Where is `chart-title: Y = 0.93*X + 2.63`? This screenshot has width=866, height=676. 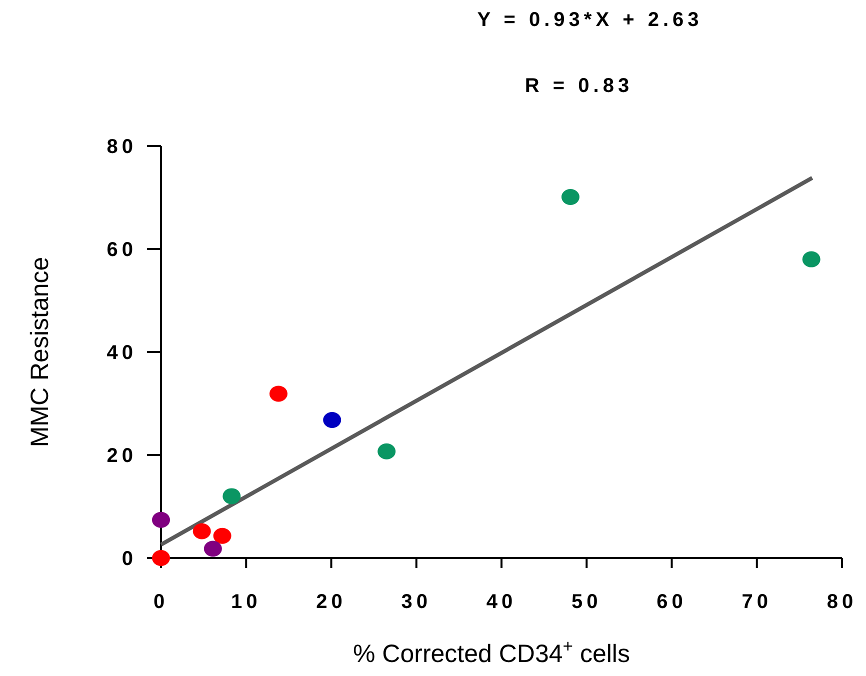
chart-title: Y = 0.93*X + 2.63 is located at coordinates (590, 20).